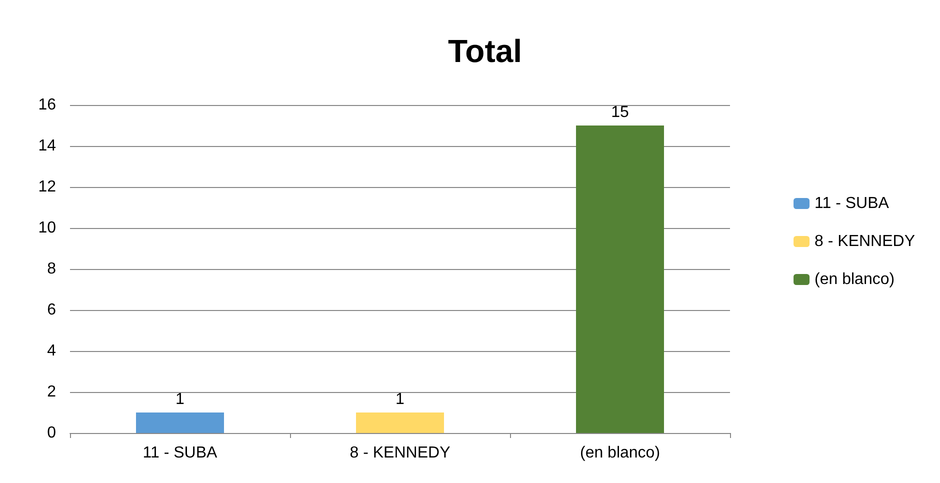 The image size is (940, 483). What do you see at coordinates (47, 187) in the screenshot?
I see `y-tick-label: 12` at bounding box center [47, 187].